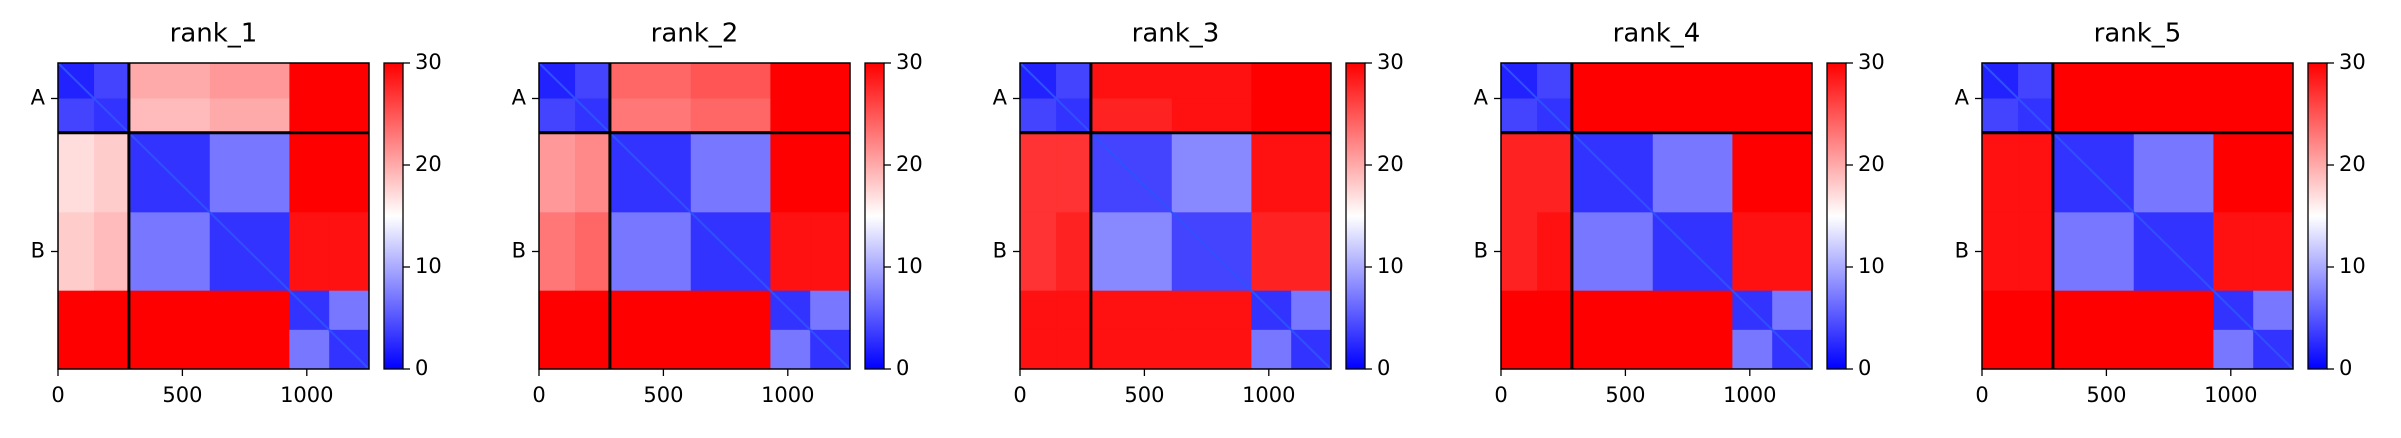  What do you see at coordinates (2138, 34) in the screenshot?
I see `panel-title: rank_5` at bounding box center [2138, 34].